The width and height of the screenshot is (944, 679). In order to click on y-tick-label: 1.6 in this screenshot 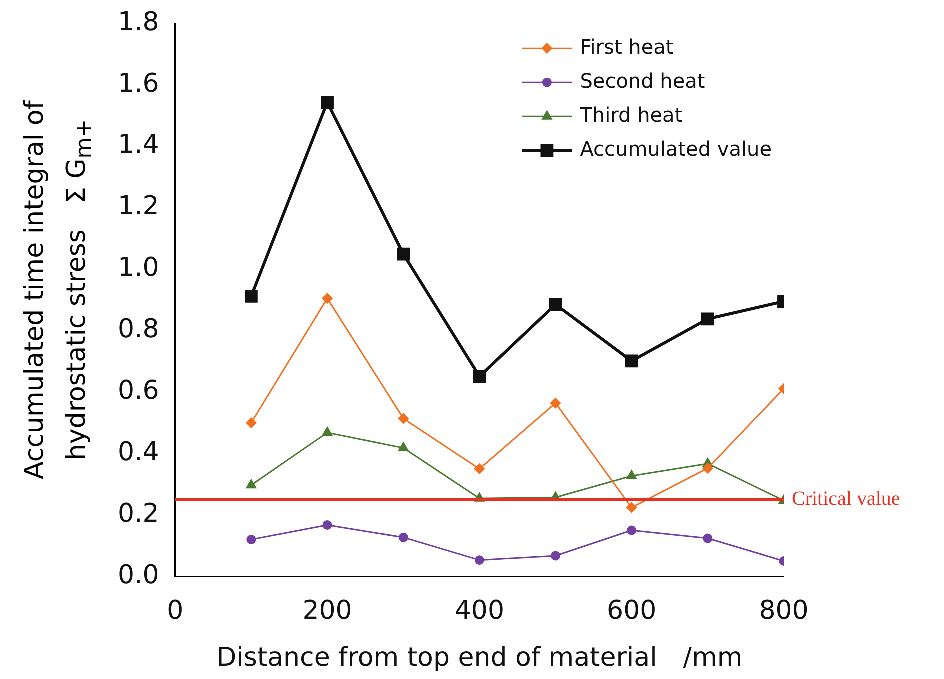, I will do `click(139, 83)`.